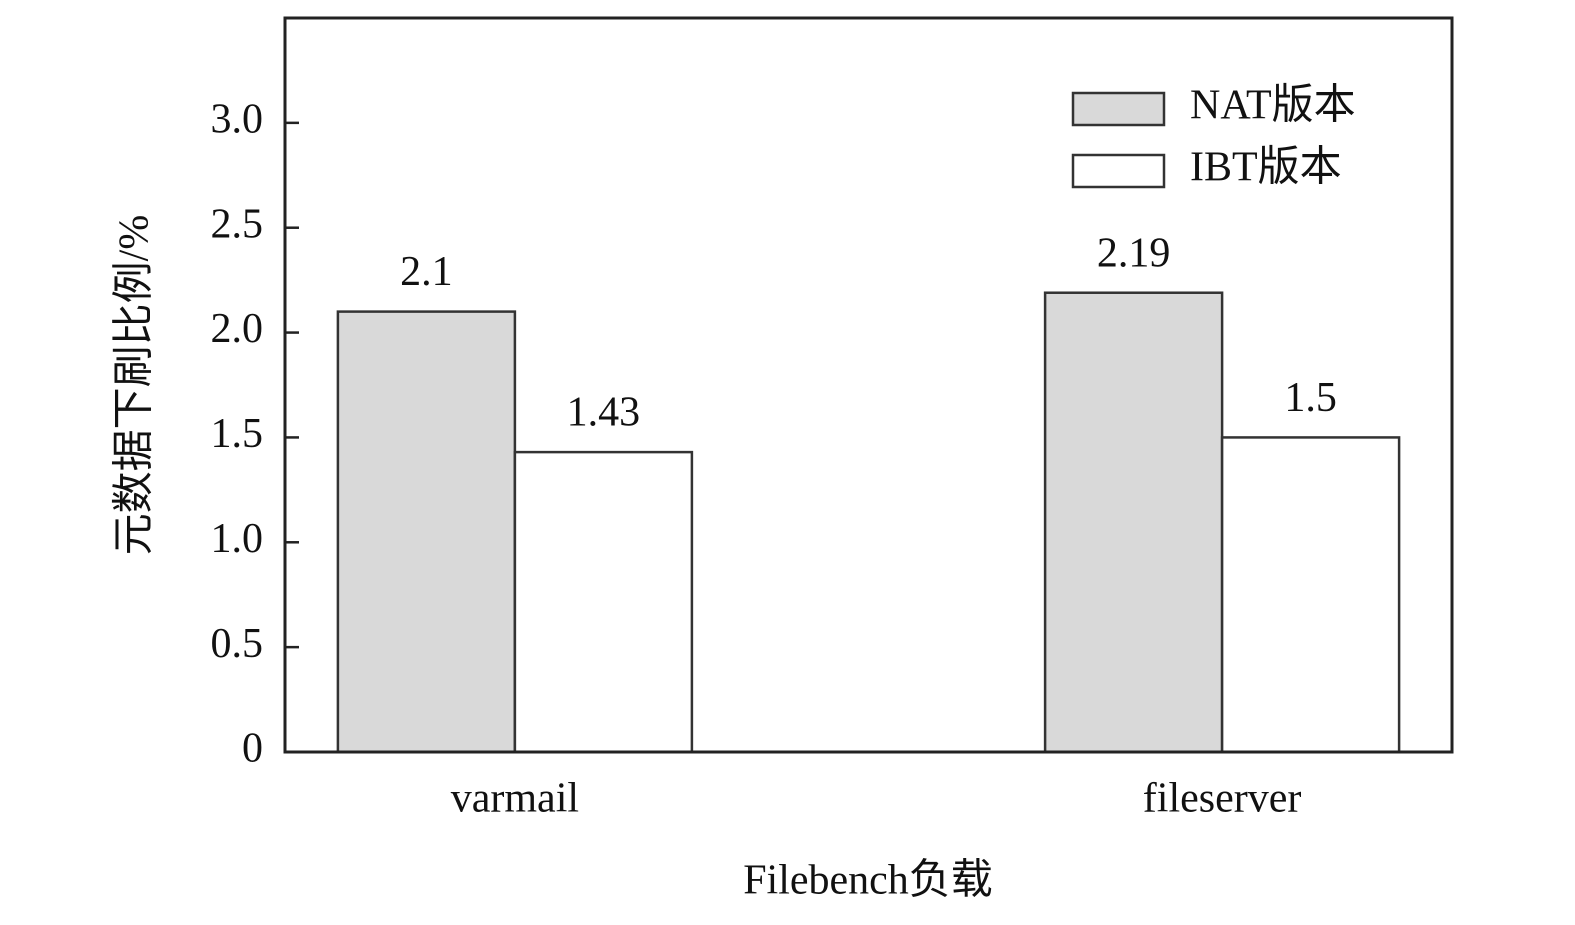 The width and height of the screenshot is (1575, 925). I want to click on legend-label: IBT版本, so click(1266, 168).